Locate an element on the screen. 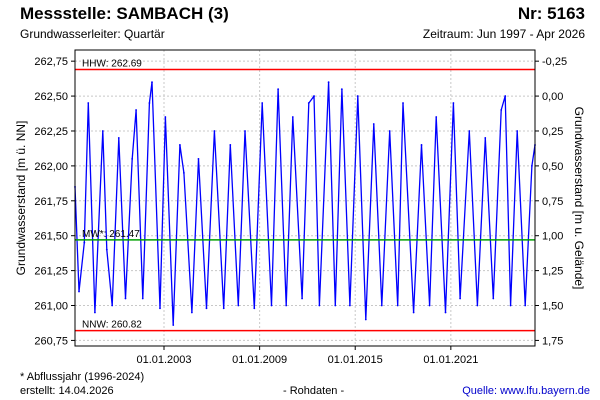  reference-line-label: HHW: 262.69 is located at coordinates (112, 64).